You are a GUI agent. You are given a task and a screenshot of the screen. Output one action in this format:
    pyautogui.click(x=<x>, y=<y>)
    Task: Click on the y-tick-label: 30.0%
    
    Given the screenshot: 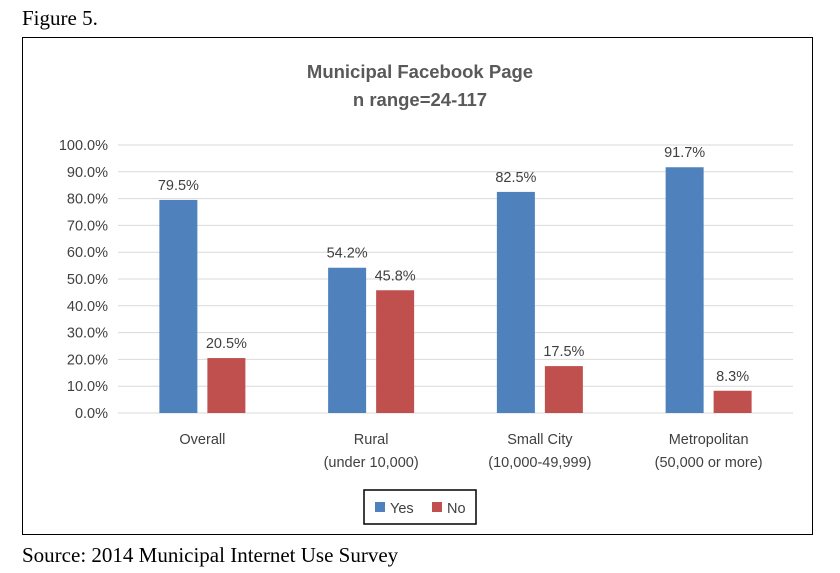 What is the action you would take?
    pyautogui.click(x=87, y=334)
    